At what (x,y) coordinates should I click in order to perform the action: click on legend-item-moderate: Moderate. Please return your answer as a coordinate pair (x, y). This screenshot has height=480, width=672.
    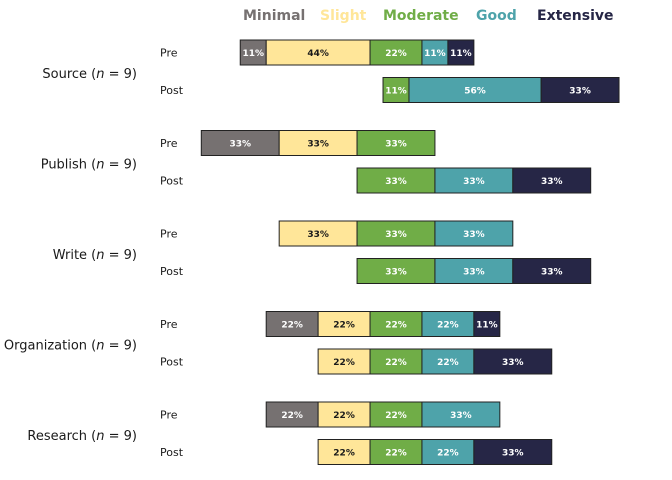
    Looking at the image, I should click on (421, 16).